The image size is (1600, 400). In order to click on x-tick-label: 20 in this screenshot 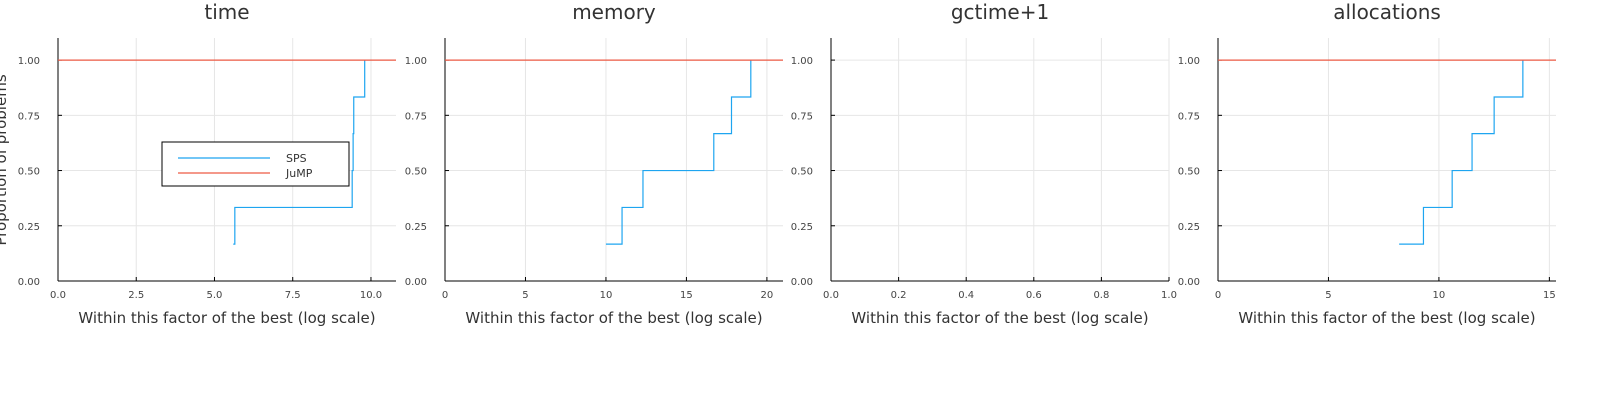, I will do `click(767, 295)`.